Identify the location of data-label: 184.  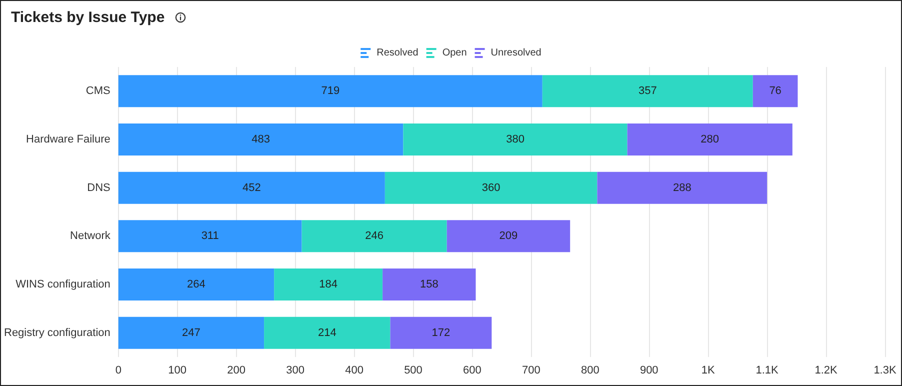
(328, 284).